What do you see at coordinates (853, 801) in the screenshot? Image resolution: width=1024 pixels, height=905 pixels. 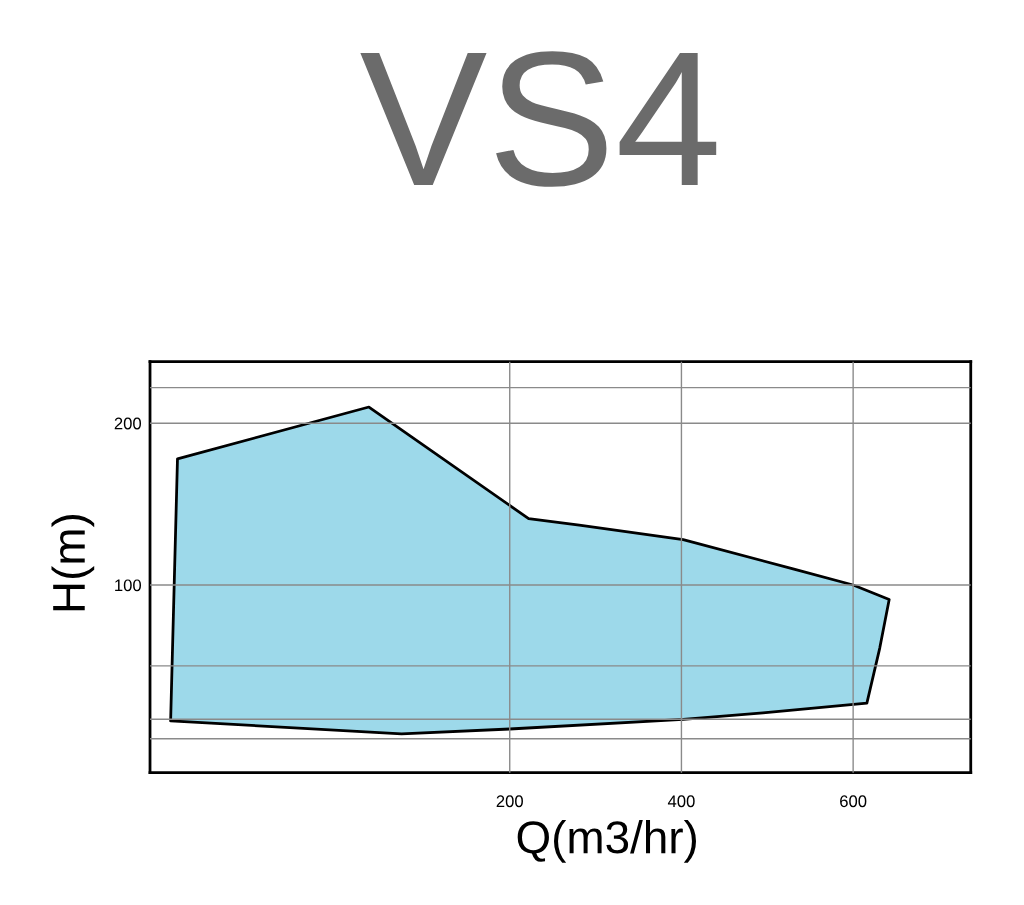 I see `x-tick-label: 600` at bounding box center [853, 801].